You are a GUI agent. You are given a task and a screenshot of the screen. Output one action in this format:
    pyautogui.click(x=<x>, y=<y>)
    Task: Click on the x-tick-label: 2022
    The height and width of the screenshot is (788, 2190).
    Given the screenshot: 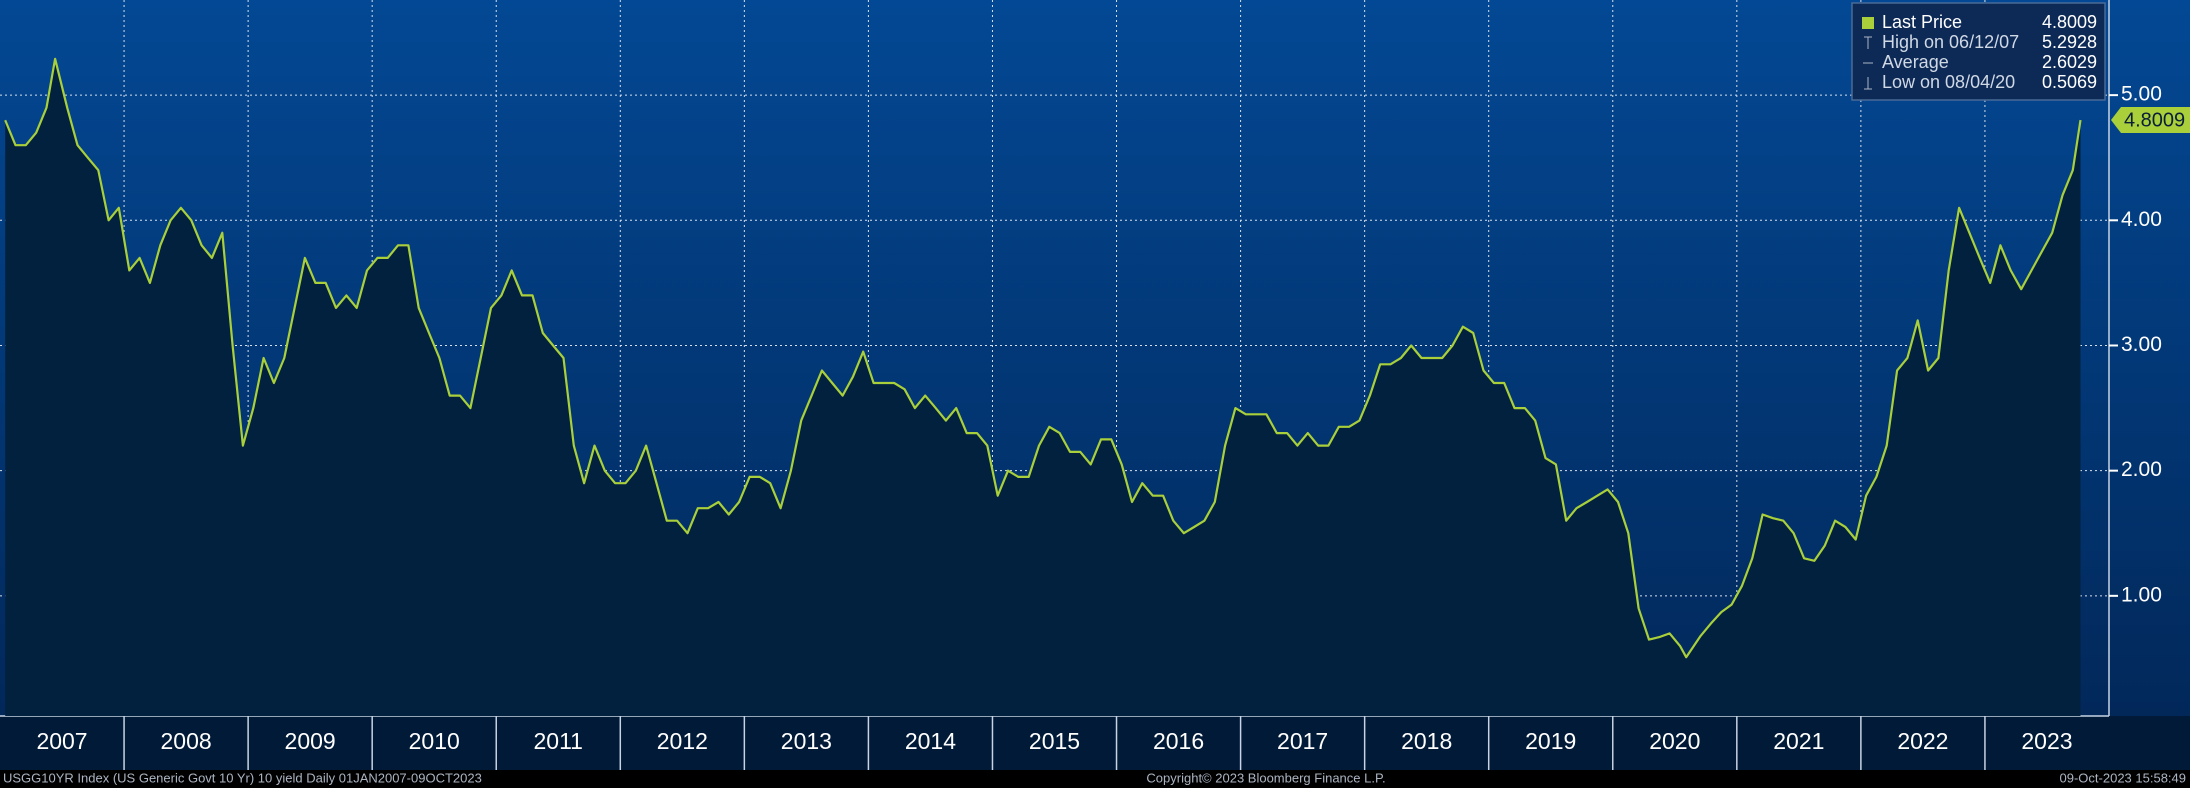 What is the action you would take?
    pyautogui.click(x=1922, y=741)
    